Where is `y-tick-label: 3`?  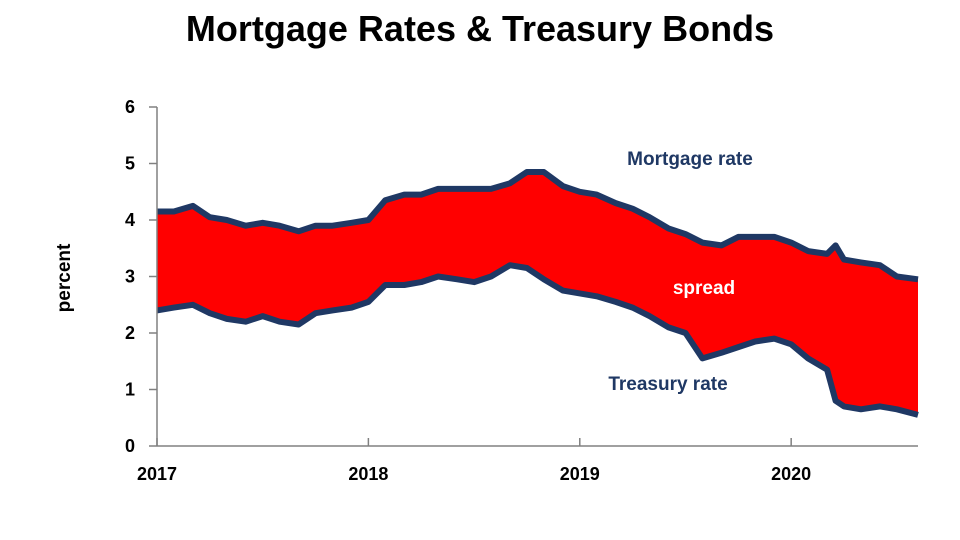 y-tick-label: 3 is located at coordinates (130, 277).